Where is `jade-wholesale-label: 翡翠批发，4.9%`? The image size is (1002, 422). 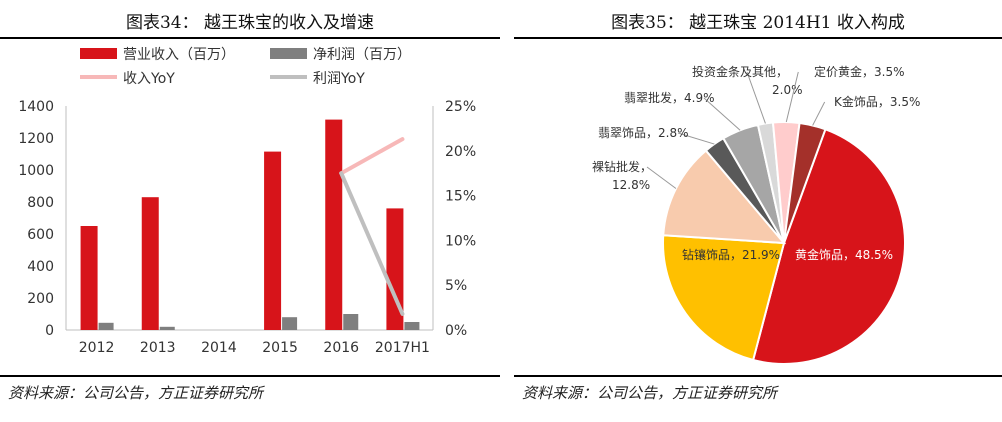 jade-wholesale-label: 翡翠批发，4.9% is located at coordinates (669, 97).